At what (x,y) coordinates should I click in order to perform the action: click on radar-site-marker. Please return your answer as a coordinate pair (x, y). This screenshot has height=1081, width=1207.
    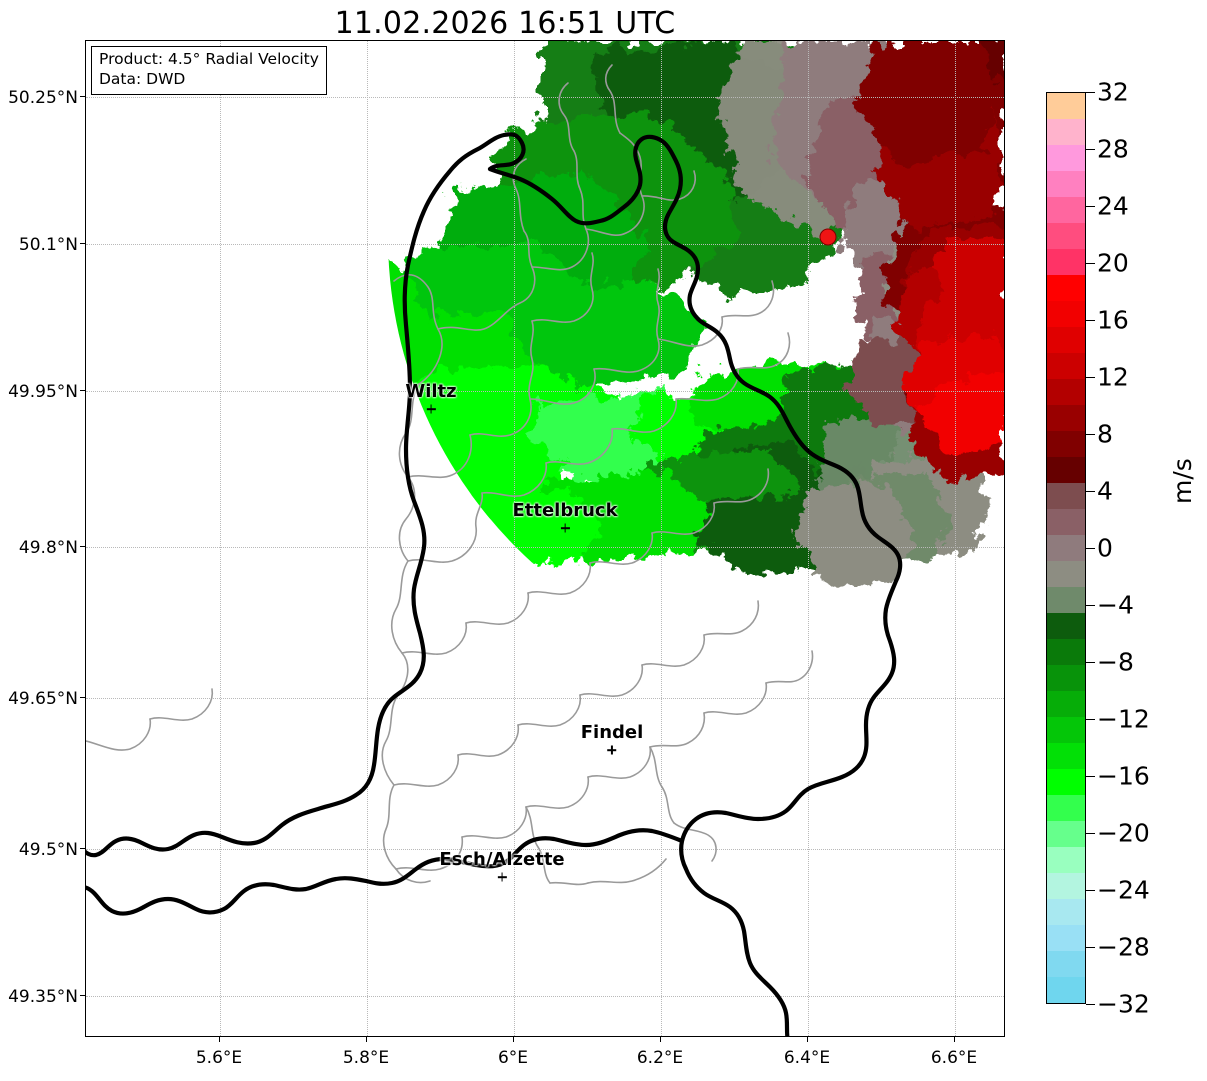
    Looking at the image, I should click on (828, 237).